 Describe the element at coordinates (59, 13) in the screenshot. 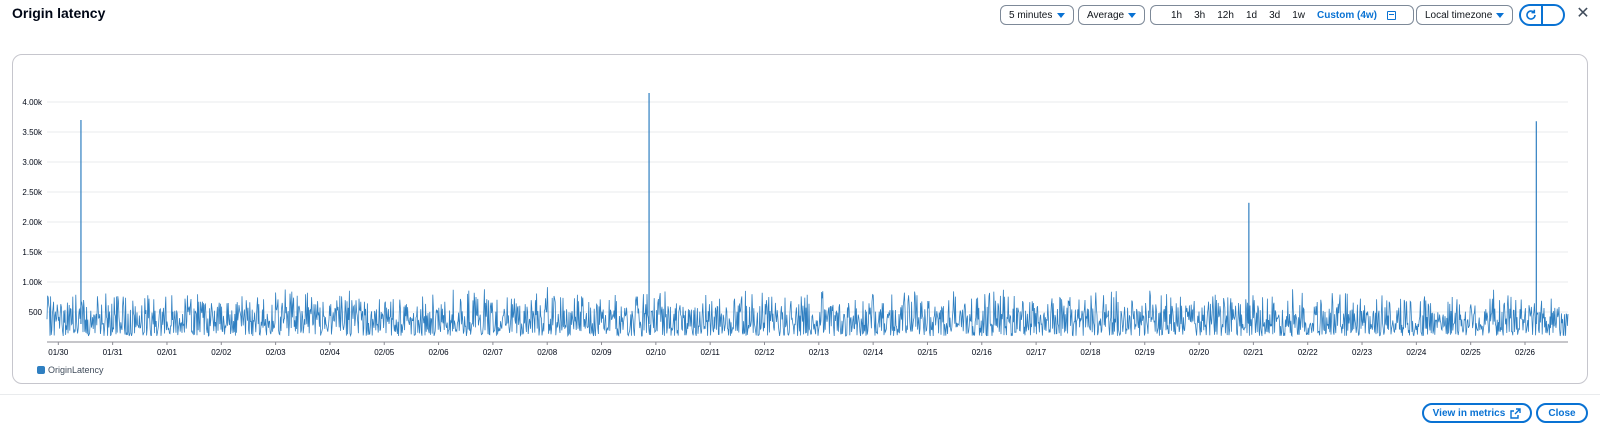

I see `page-title: Origin latency` at that location.